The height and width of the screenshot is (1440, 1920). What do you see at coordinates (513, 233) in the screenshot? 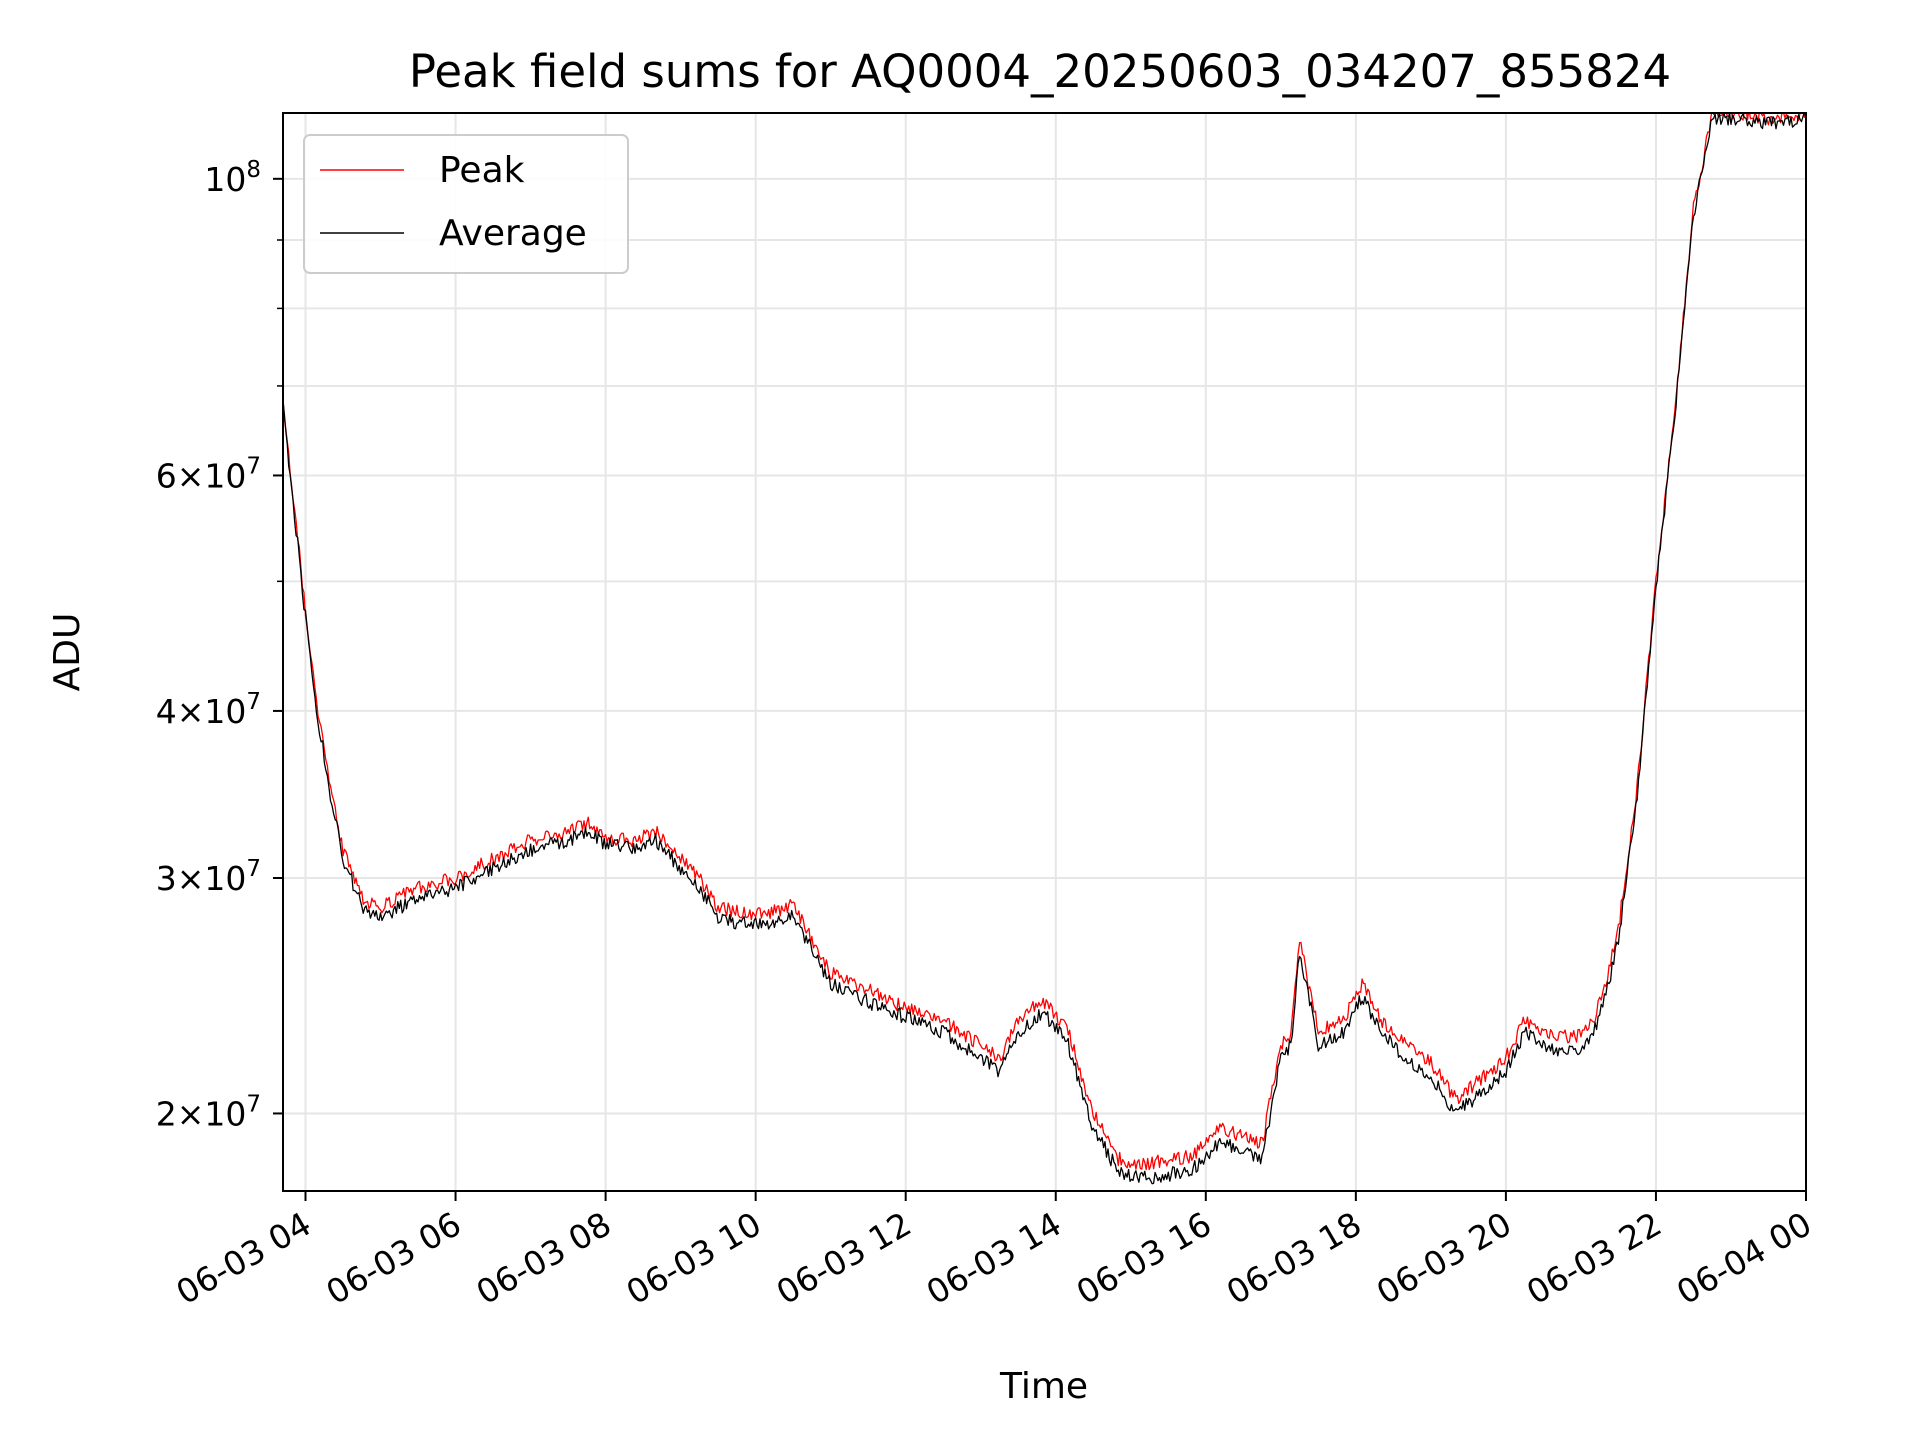
I see `legend-label-average: Average` at bounding box center [513, 233].